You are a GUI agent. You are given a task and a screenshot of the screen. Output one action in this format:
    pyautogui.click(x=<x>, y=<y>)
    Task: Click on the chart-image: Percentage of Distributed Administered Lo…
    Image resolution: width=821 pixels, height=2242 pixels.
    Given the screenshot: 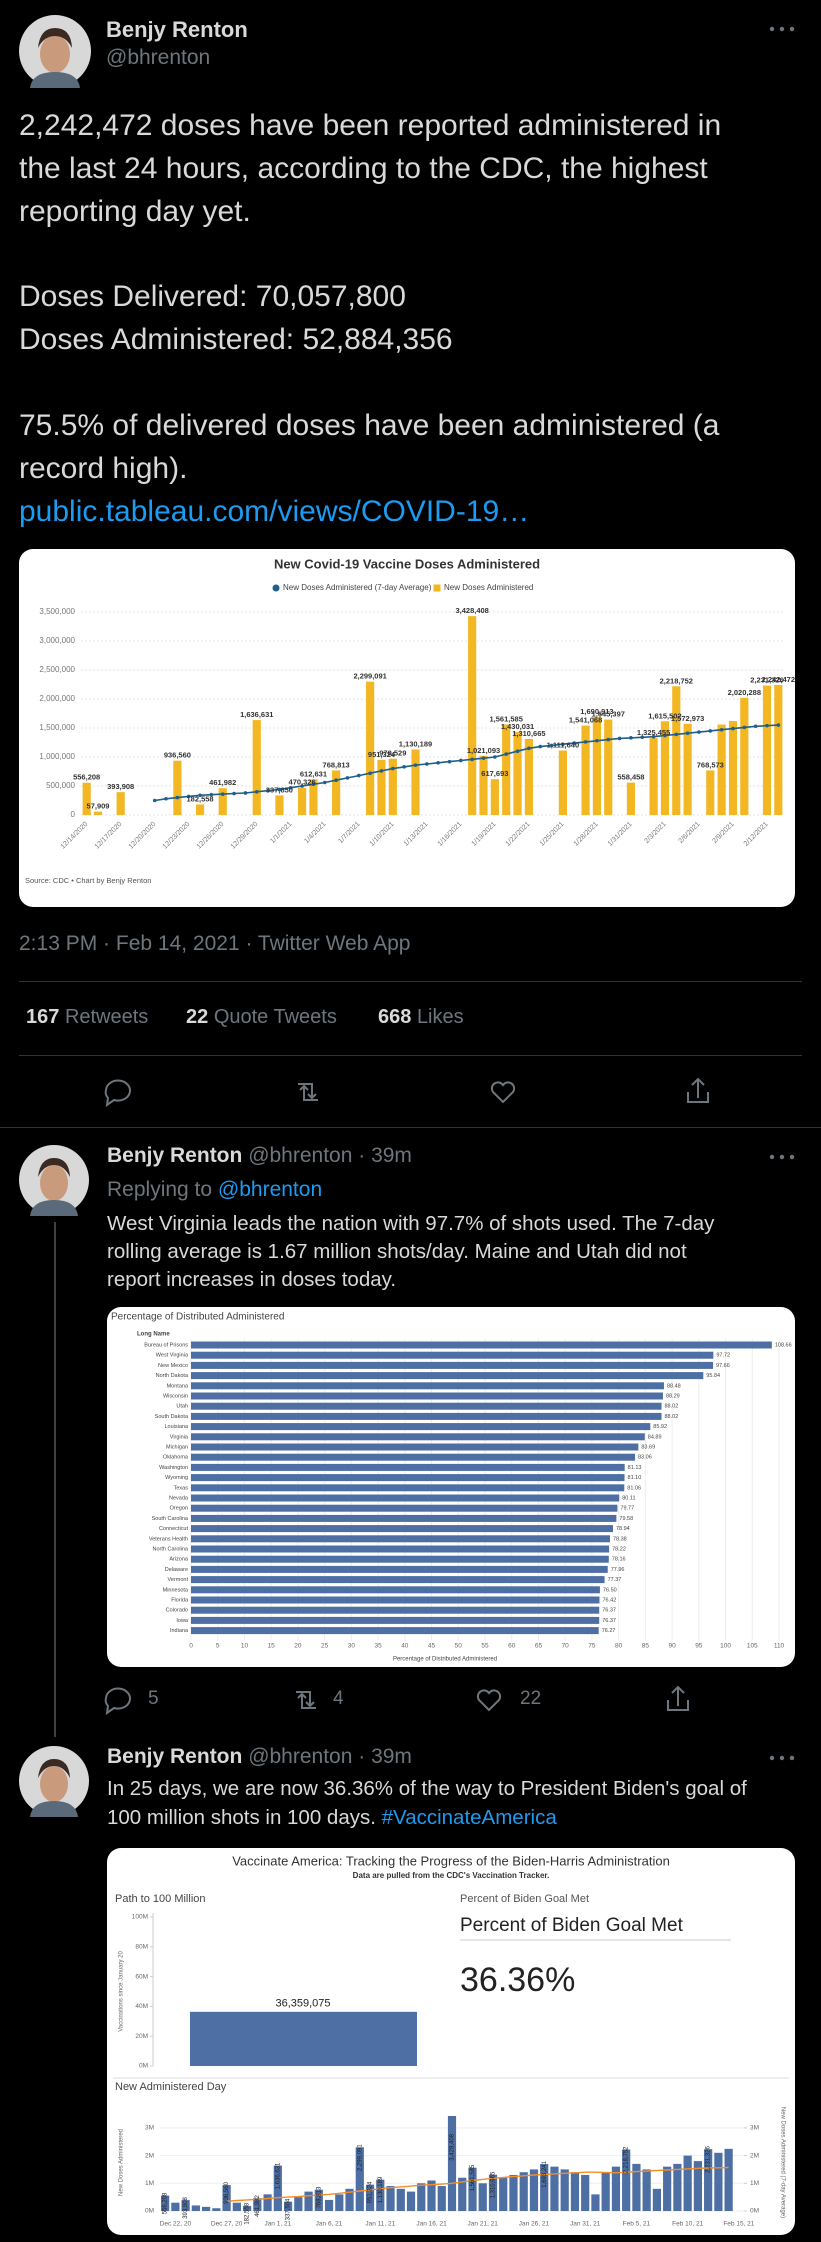 What is the action you would take?
    pyautogui.click(x=451, y=1487)
    